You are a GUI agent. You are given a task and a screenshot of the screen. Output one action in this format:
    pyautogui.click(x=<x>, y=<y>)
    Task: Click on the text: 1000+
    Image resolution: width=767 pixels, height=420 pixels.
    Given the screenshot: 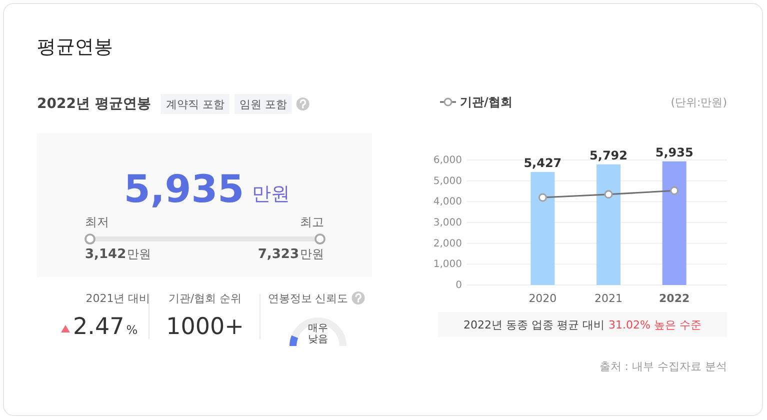 What is the action you would take?
    pyautogui.click(x=205, y=327)
    